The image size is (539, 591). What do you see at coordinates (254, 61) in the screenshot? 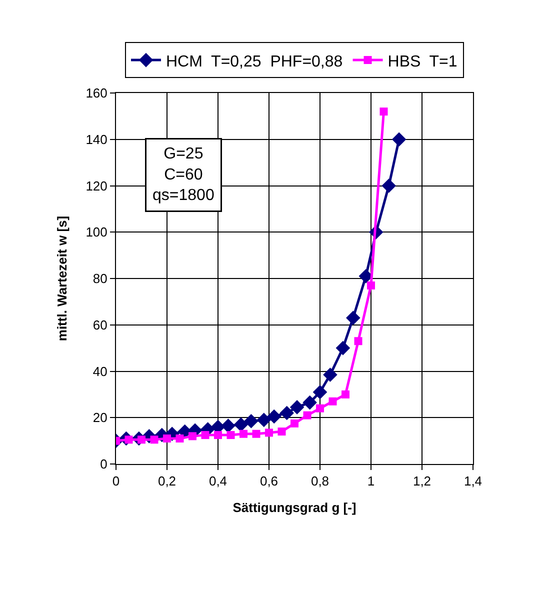
I see `legend-label: HCM T=0,25 PHF=0,88` at bounding box center [254, 61].